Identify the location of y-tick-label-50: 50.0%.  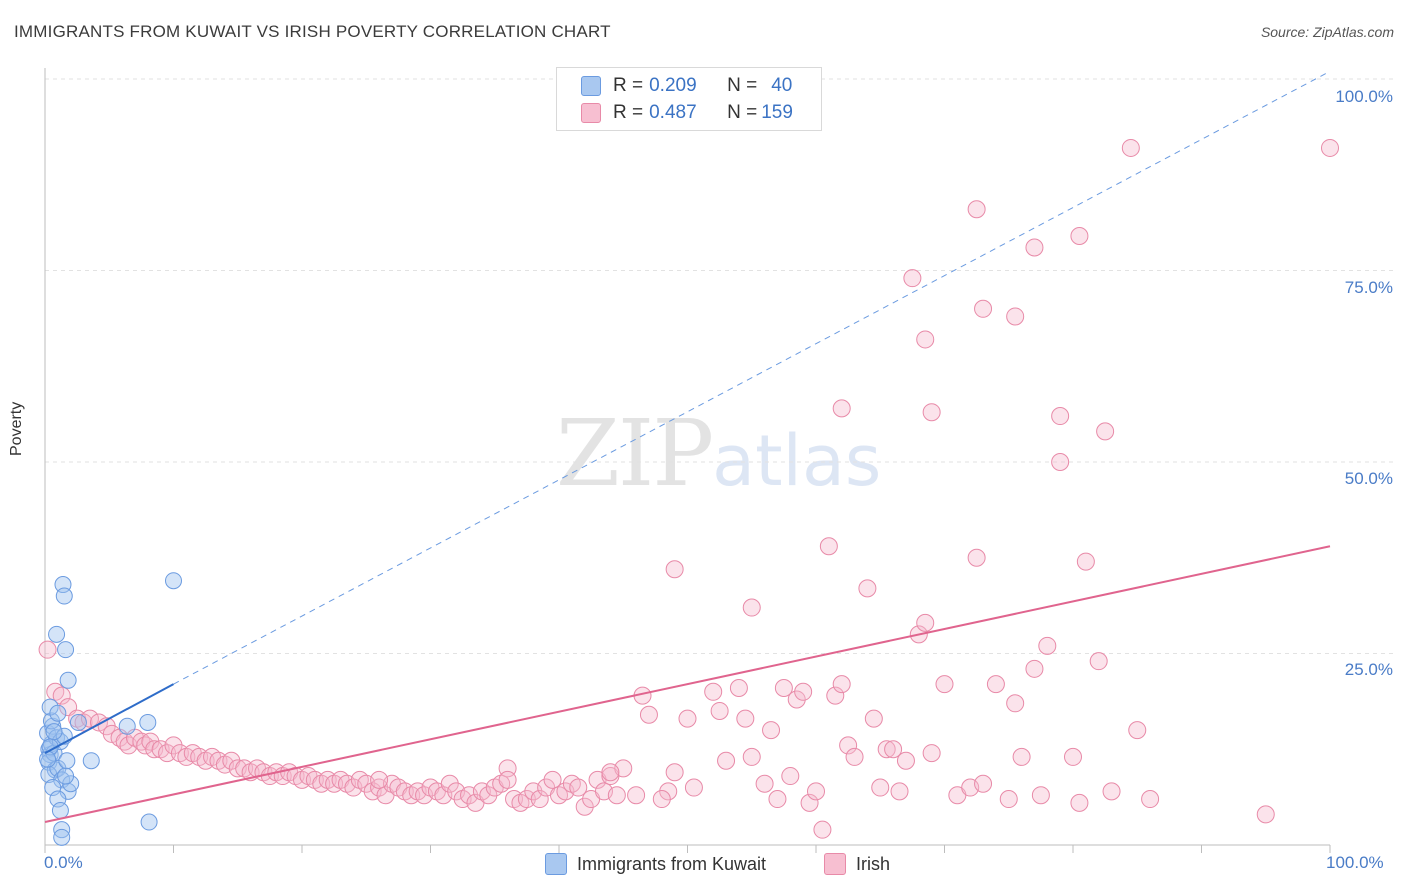
(1368, 478).